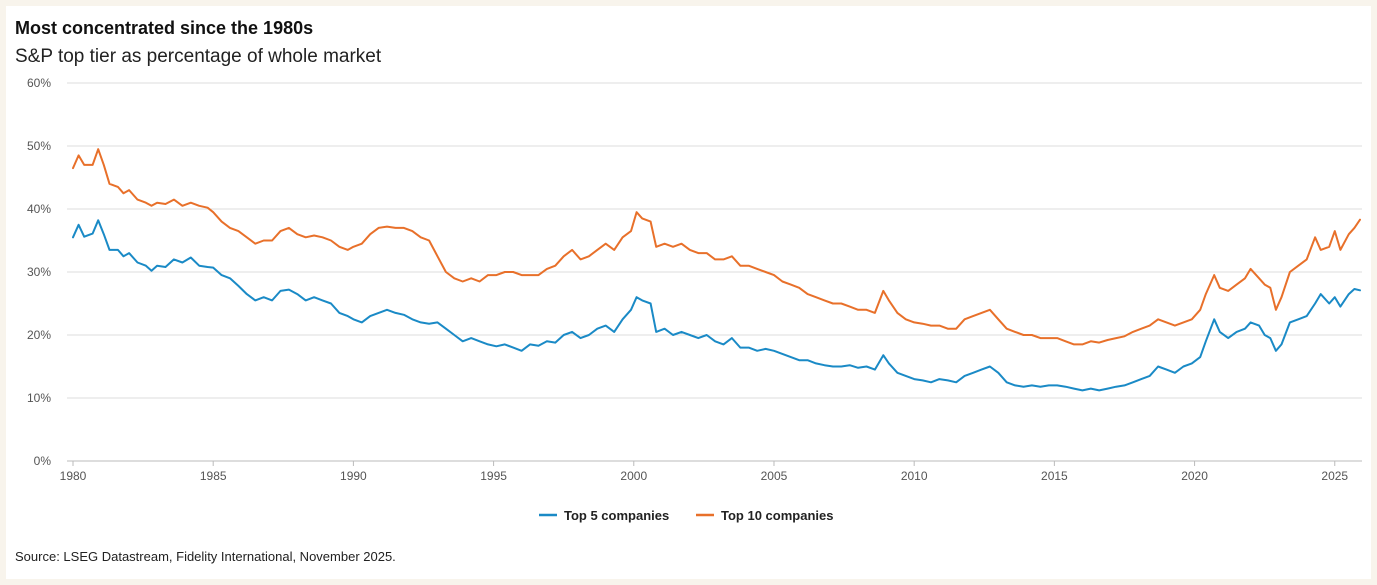 Image resolution: width=1377 pixels, height=585 pixels. Describe the element at coordinates (39, 398) in the screenshot. I see `y-tick-label: 10%` at that location.